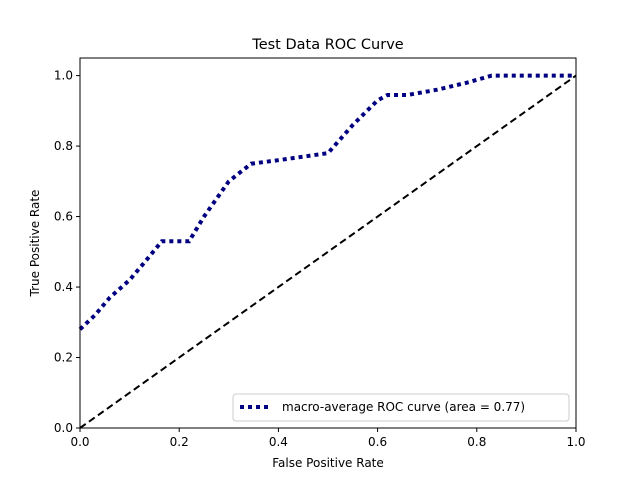 This screenshot has height=480, width=640. I want to click on y-axis-ticks: 0.0 0.2 0.4 0.6 0.8 1.0, so click(67, 252).